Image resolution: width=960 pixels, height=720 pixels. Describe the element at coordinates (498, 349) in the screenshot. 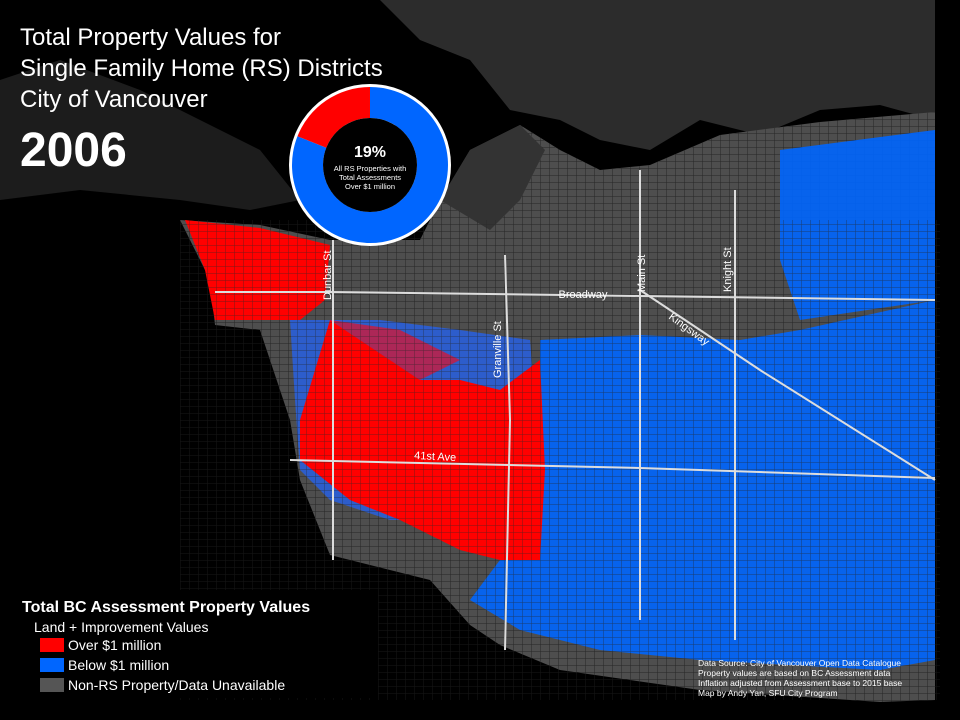

I see `street-label: Granville St` at that location.